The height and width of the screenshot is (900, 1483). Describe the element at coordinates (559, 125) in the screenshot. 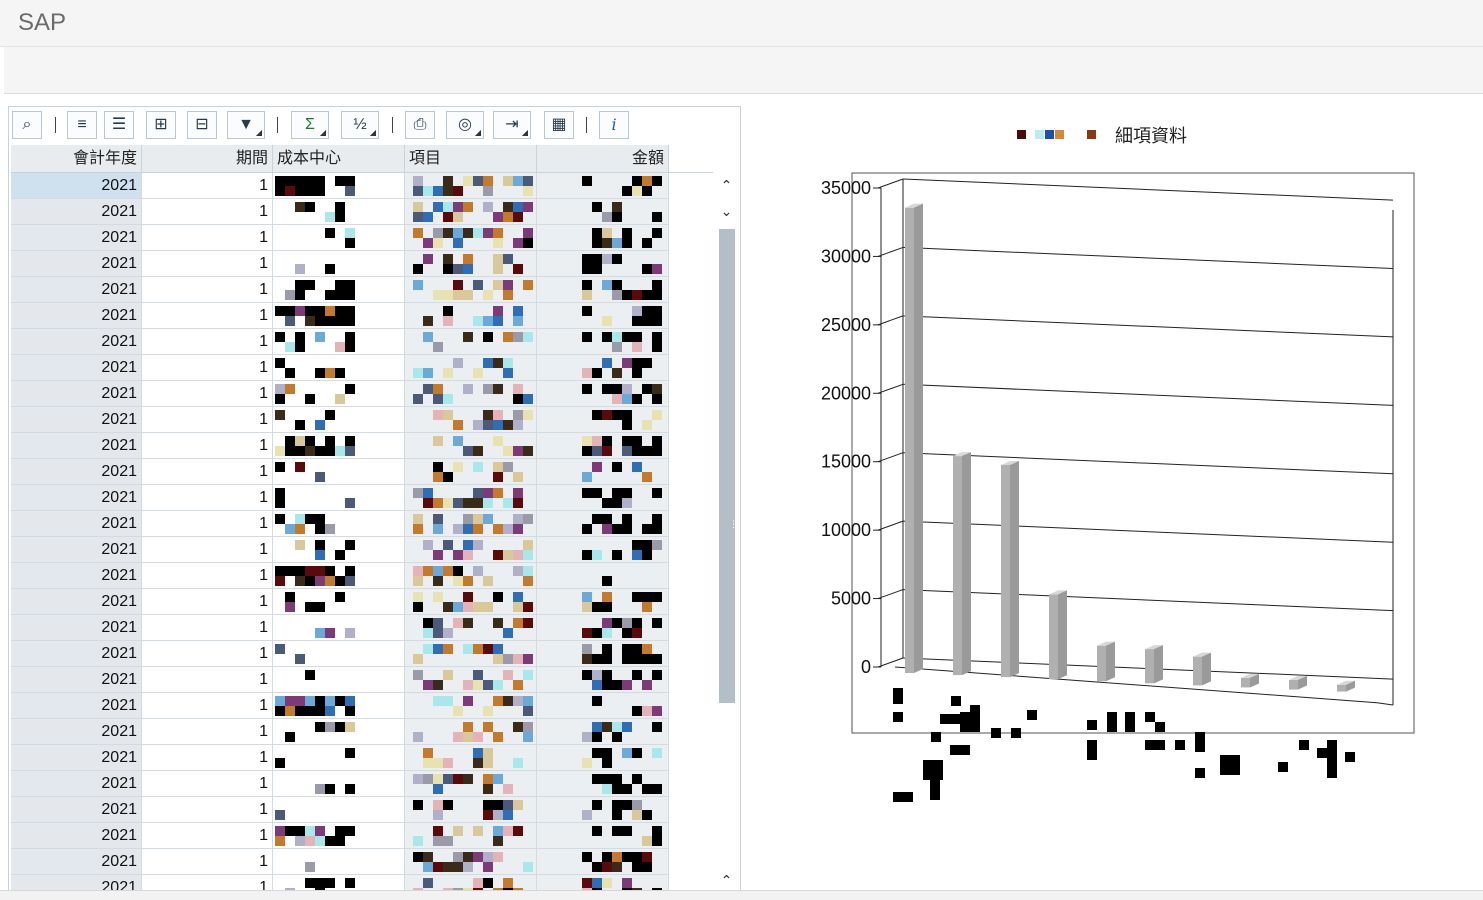

I see `layout-button: ▦` at that location.